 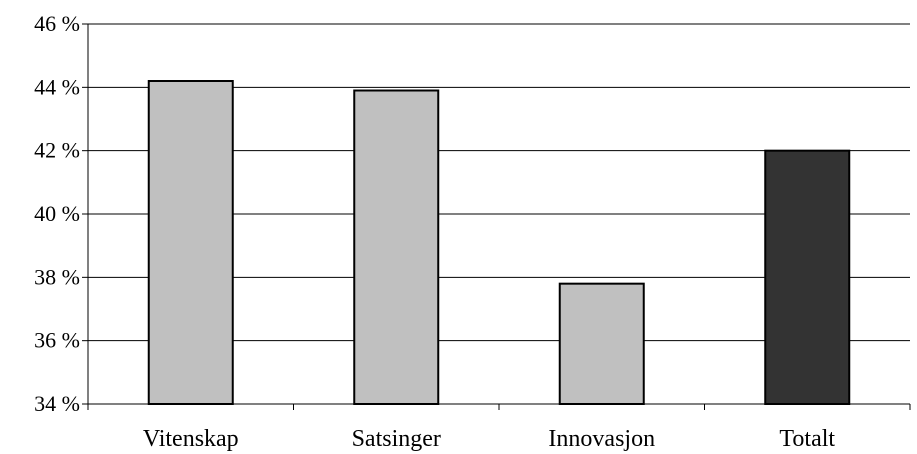 I want to click on y-axis-ticks: 34 % 36 % 38 % 40 % 42 % 44 % 46 %, so click(x=61, y=213).